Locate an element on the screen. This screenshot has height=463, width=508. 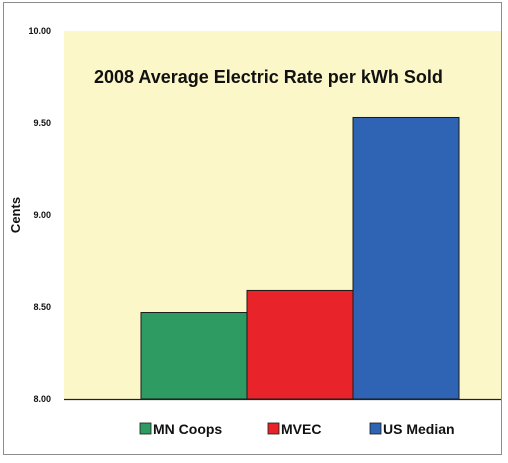
legend: MN Coops MVEC US Median is located at coordinates (297, 429).